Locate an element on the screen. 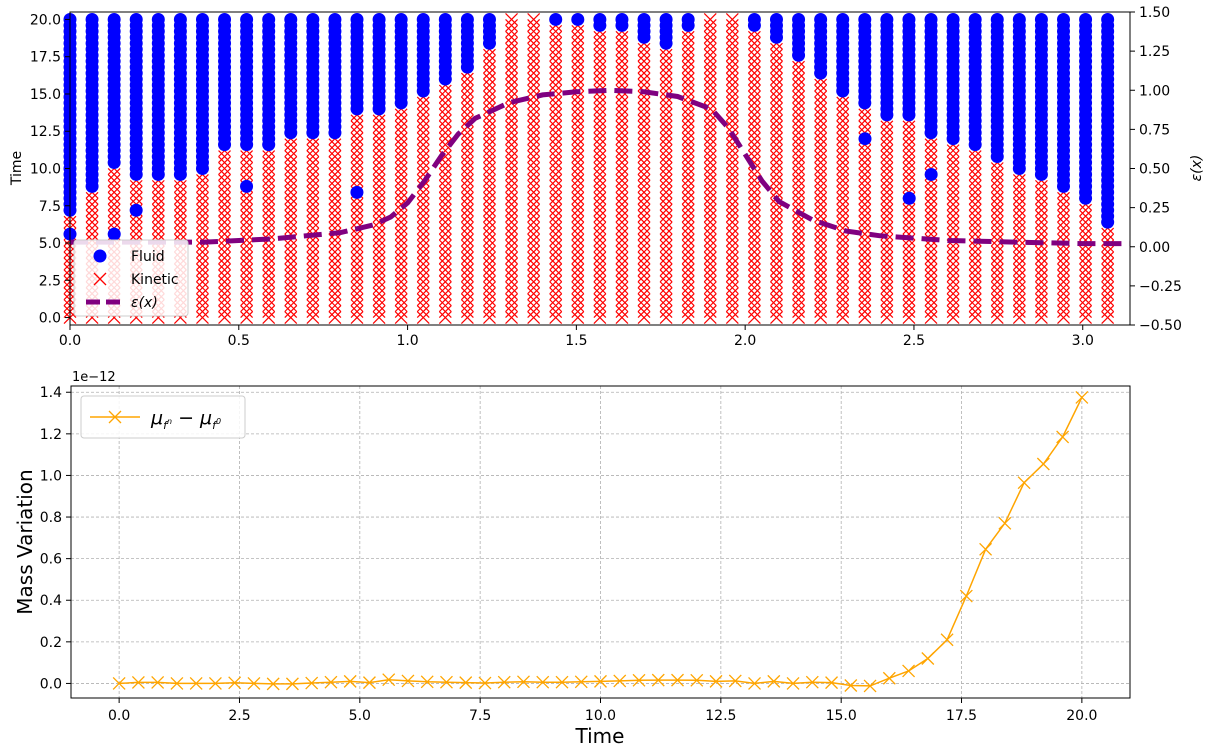  legend-mass-marker is located at coordinates (115, 417).